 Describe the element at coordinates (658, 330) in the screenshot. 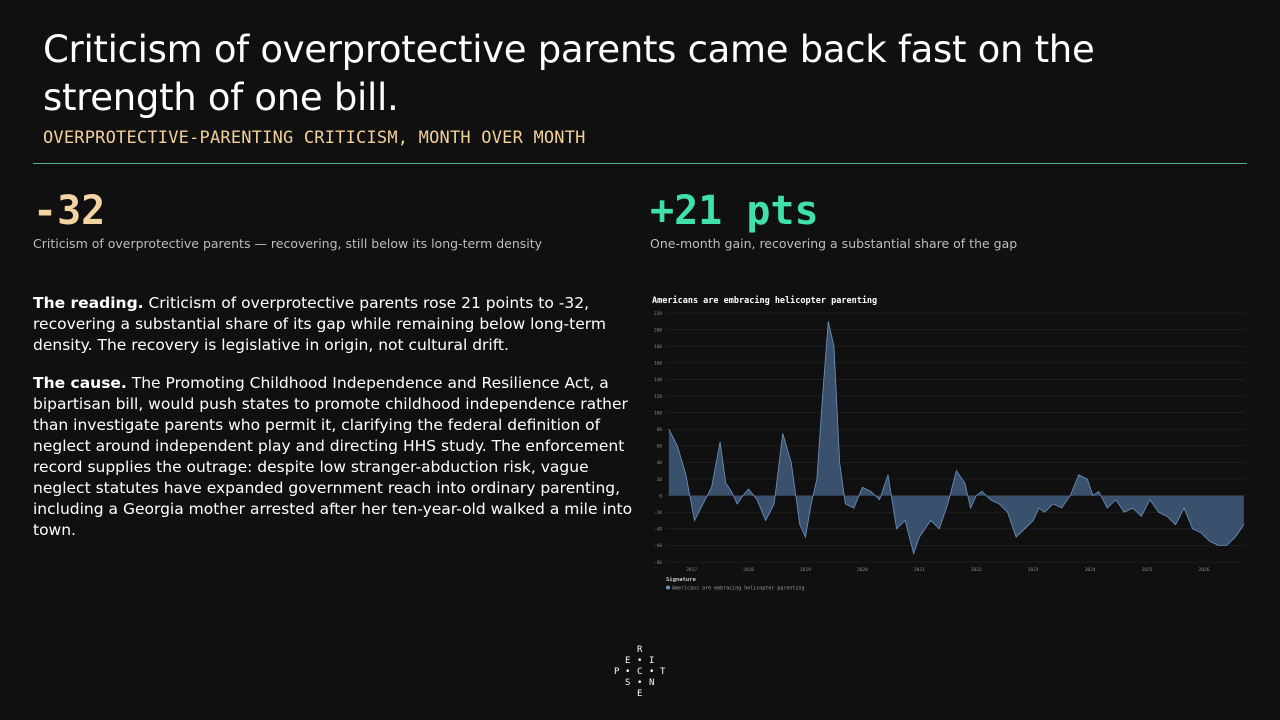

I see `y-tick-label: 200` at that location.